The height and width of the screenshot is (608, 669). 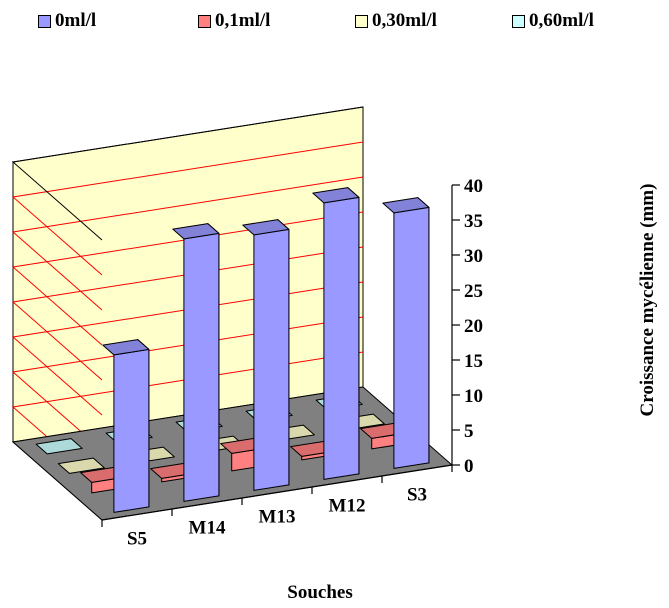 I want to click on y-axis-title: Croissance mycélienne (mm), so click(x=647, y=300).